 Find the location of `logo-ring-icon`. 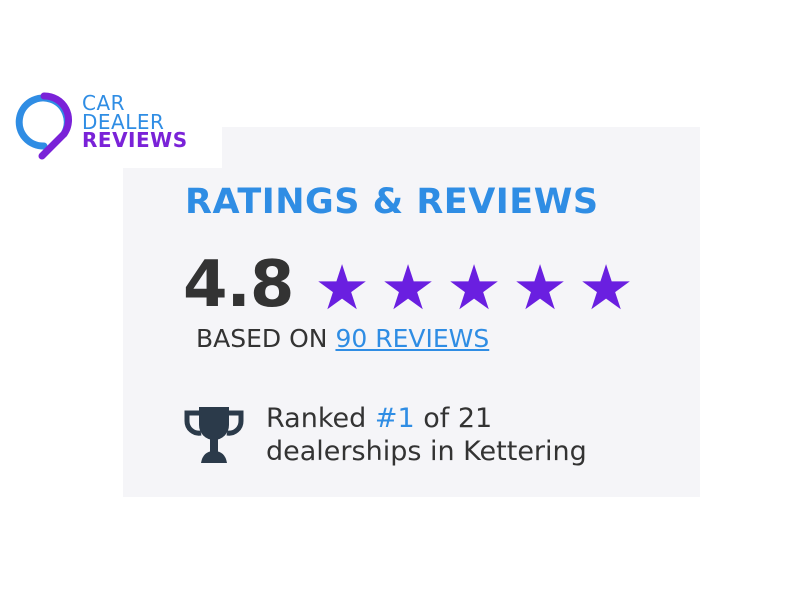

logo-ring-icon is located at coordinates (44, 126).